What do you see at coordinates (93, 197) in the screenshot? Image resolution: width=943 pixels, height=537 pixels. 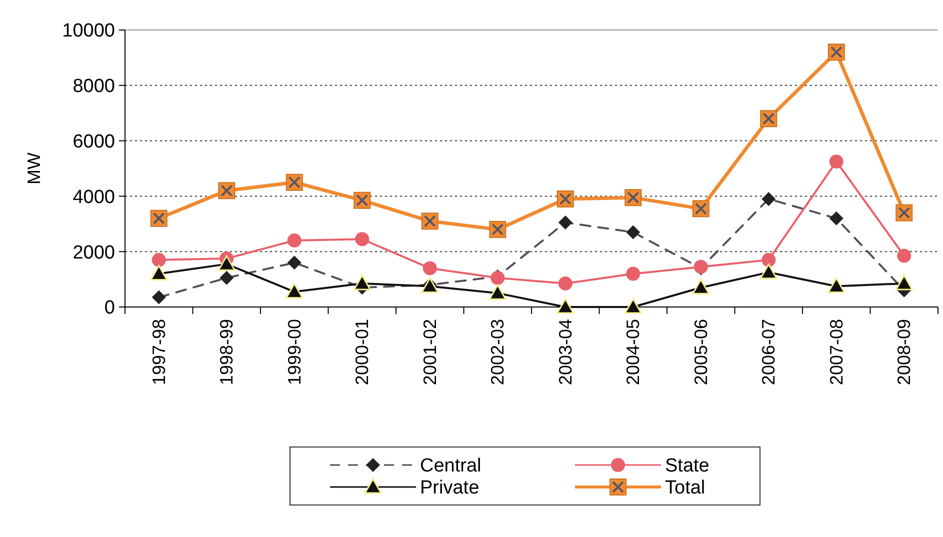 I see `y-tick-label: 4000` at bounding box center [93, 197].